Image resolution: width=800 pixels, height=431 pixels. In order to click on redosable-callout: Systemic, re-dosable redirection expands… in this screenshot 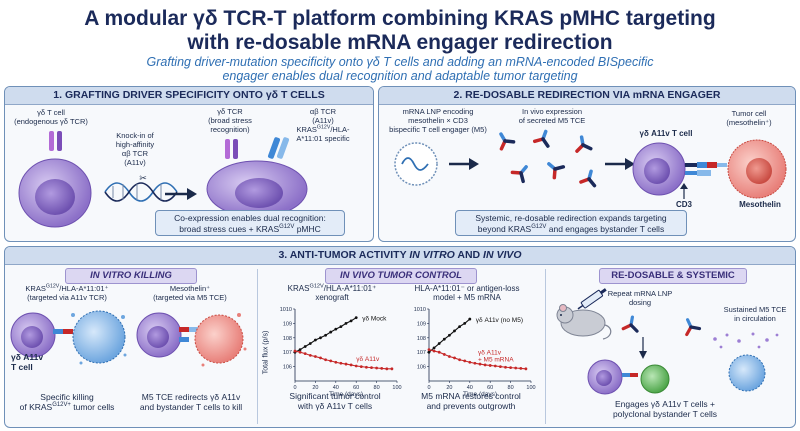, I will do `click(571, 223)`.